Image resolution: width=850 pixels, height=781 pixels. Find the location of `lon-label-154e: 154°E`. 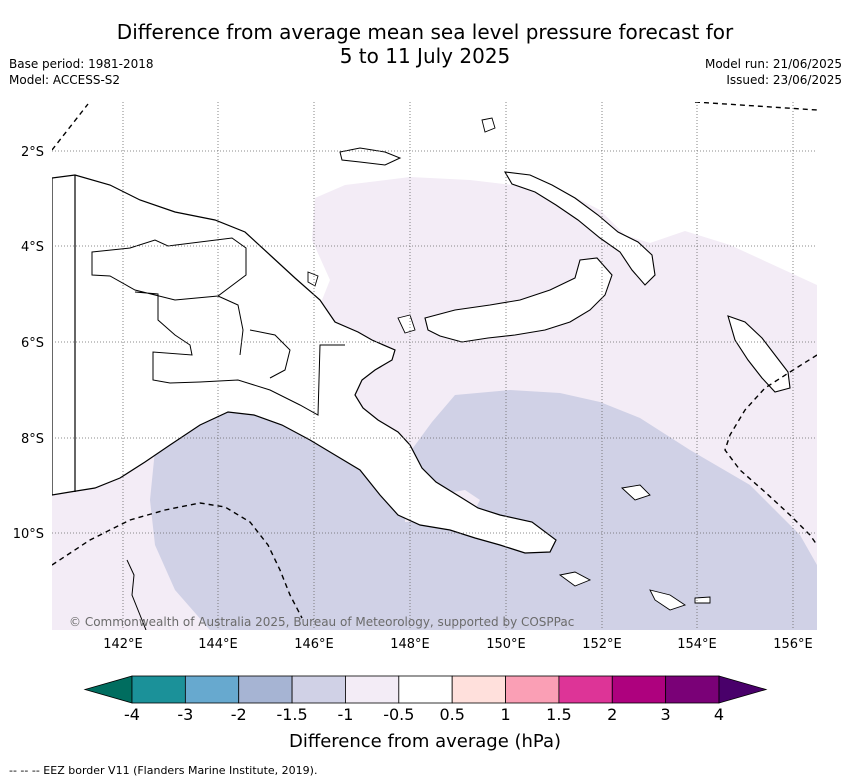

lon-label-154e: 154°E is located at coordinates (697, 644).